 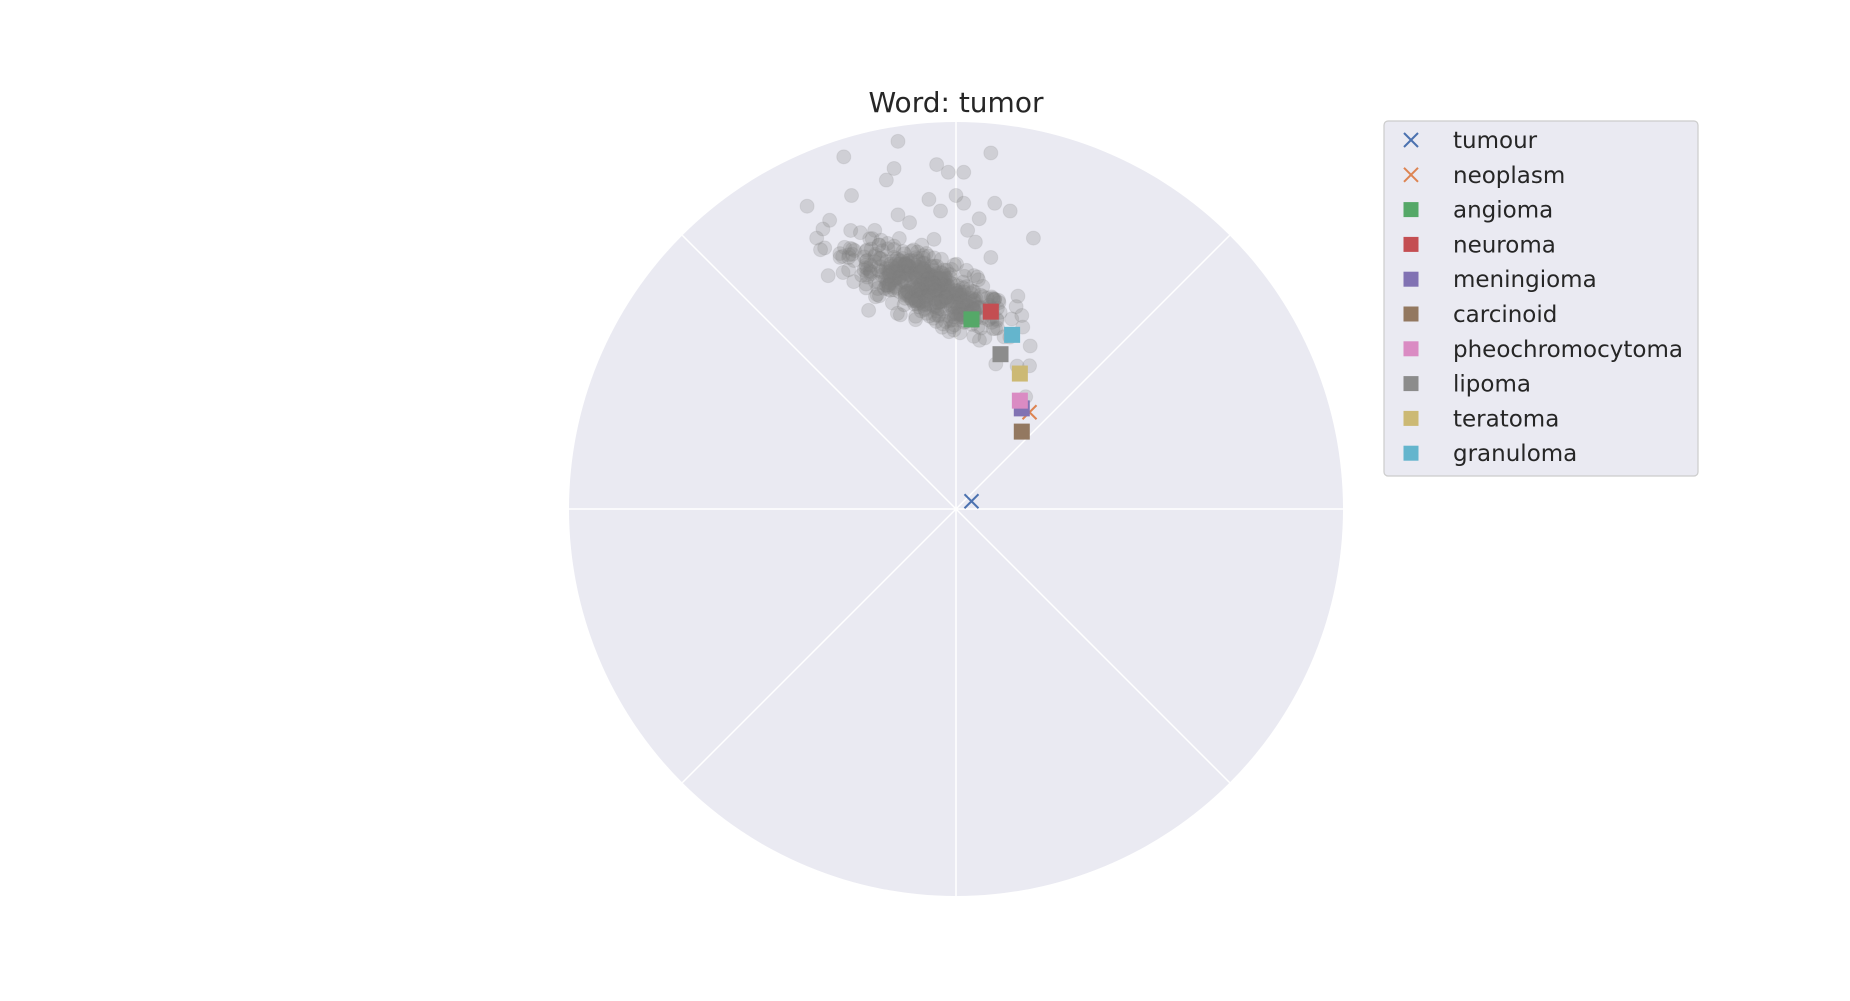 I want to click on legend-marker-tumour, so click(x=1411, y=140).